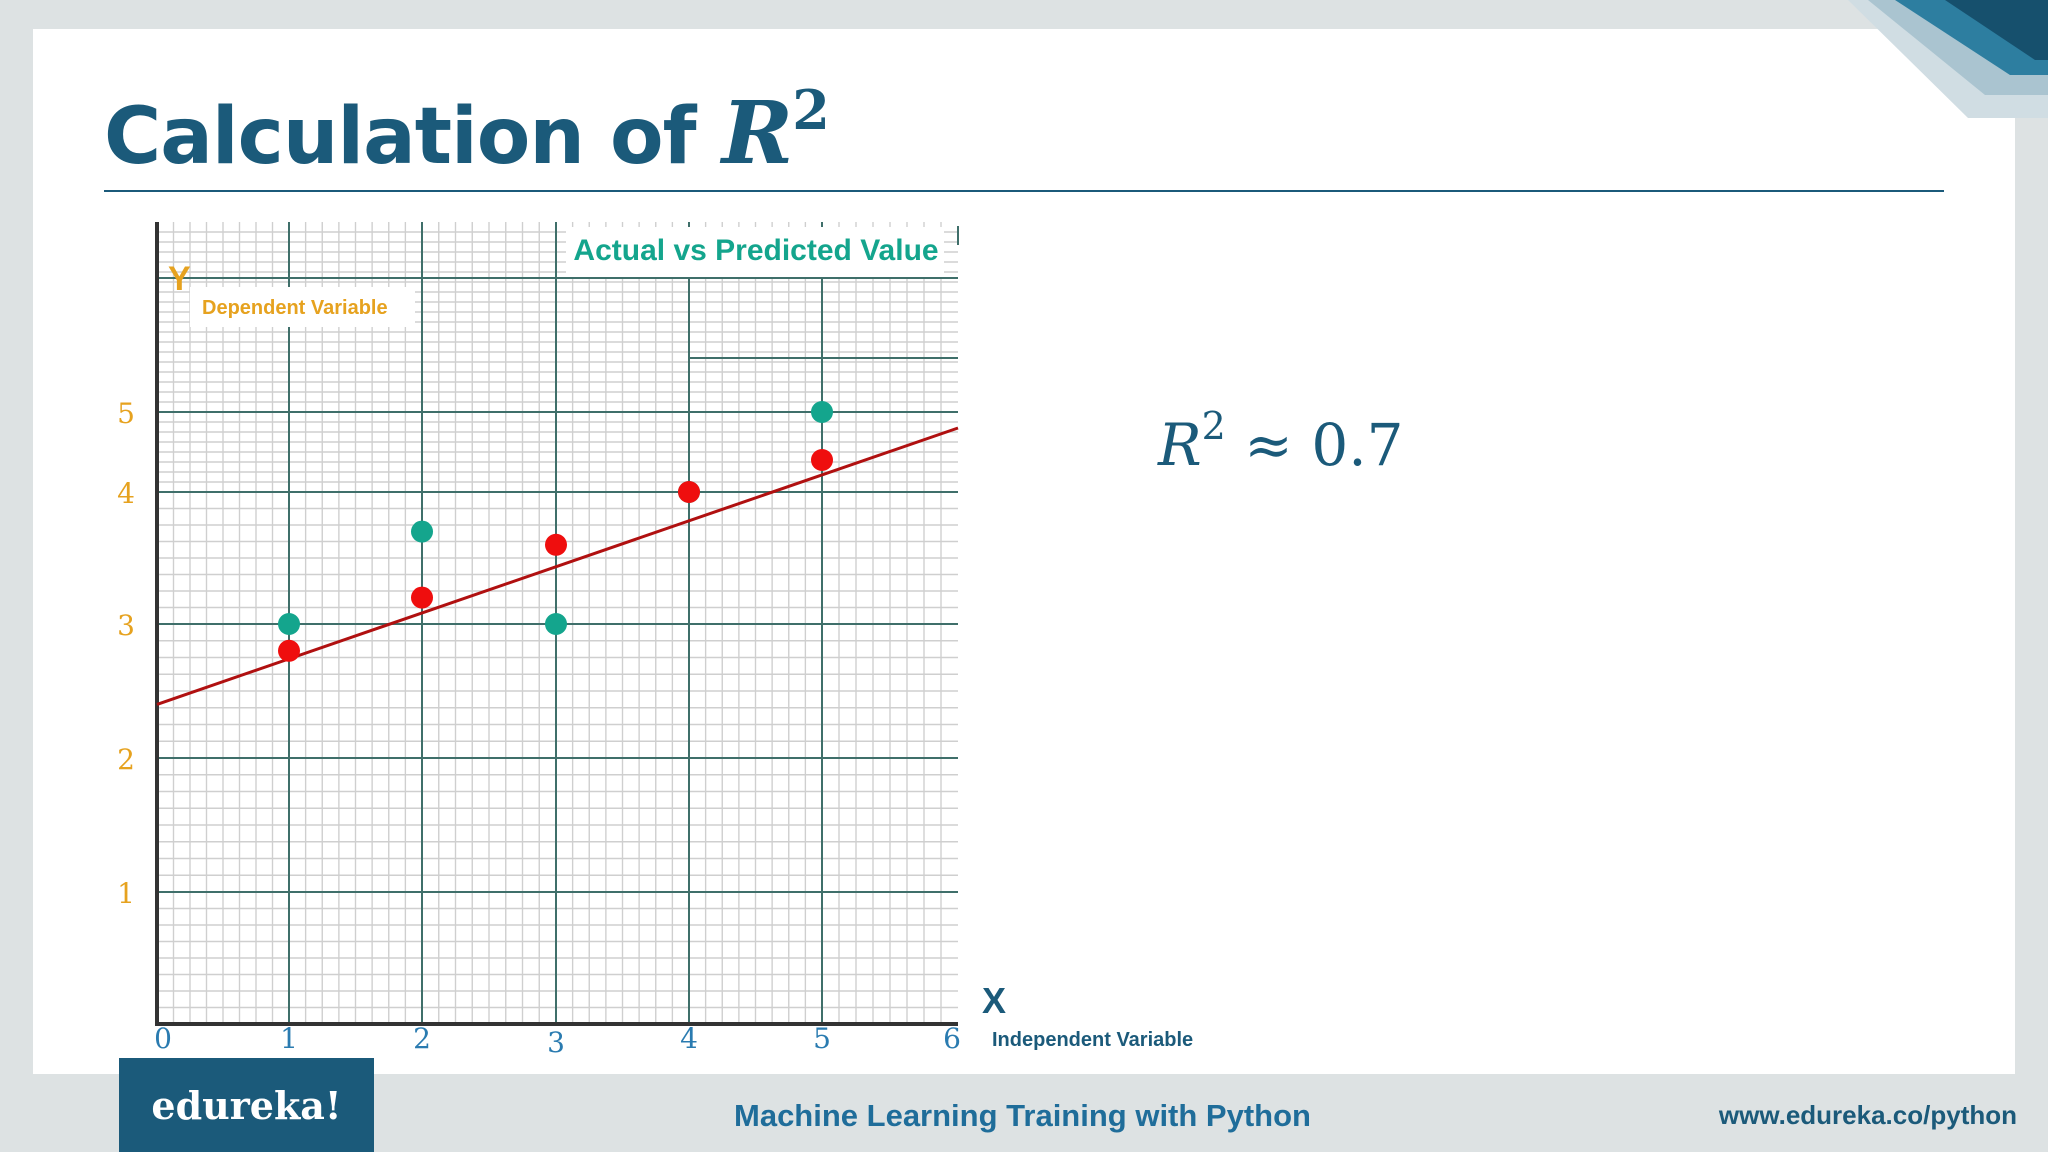  I want to click on x-axis-letter: X, so click(994, 1000).